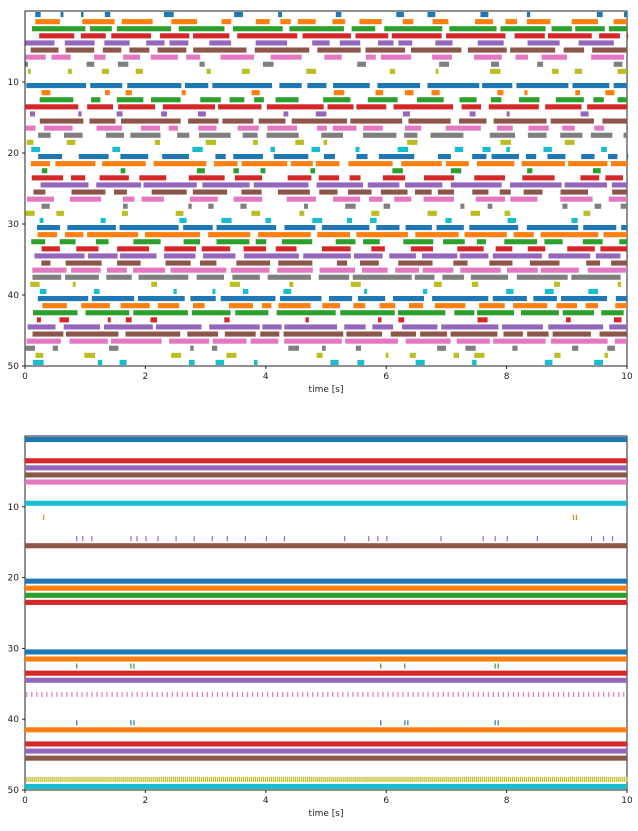 The width and height of the screenshot is (638, 831). What do you see at coordinates (14, 154) in the screenshot?
I see `y-tick-label: 20` at bounding box center [14, 154].